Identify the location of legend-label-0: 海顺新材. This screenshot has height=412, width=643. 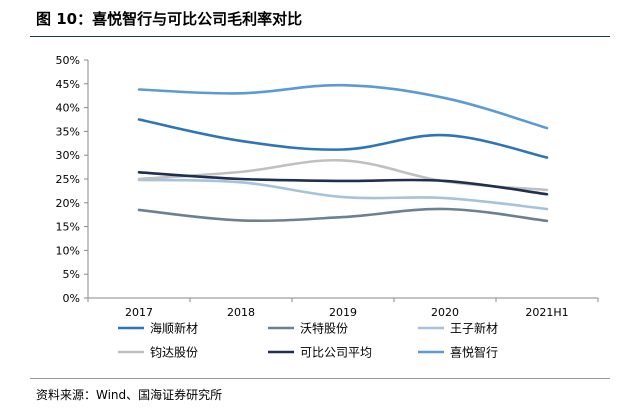
(174, 328).